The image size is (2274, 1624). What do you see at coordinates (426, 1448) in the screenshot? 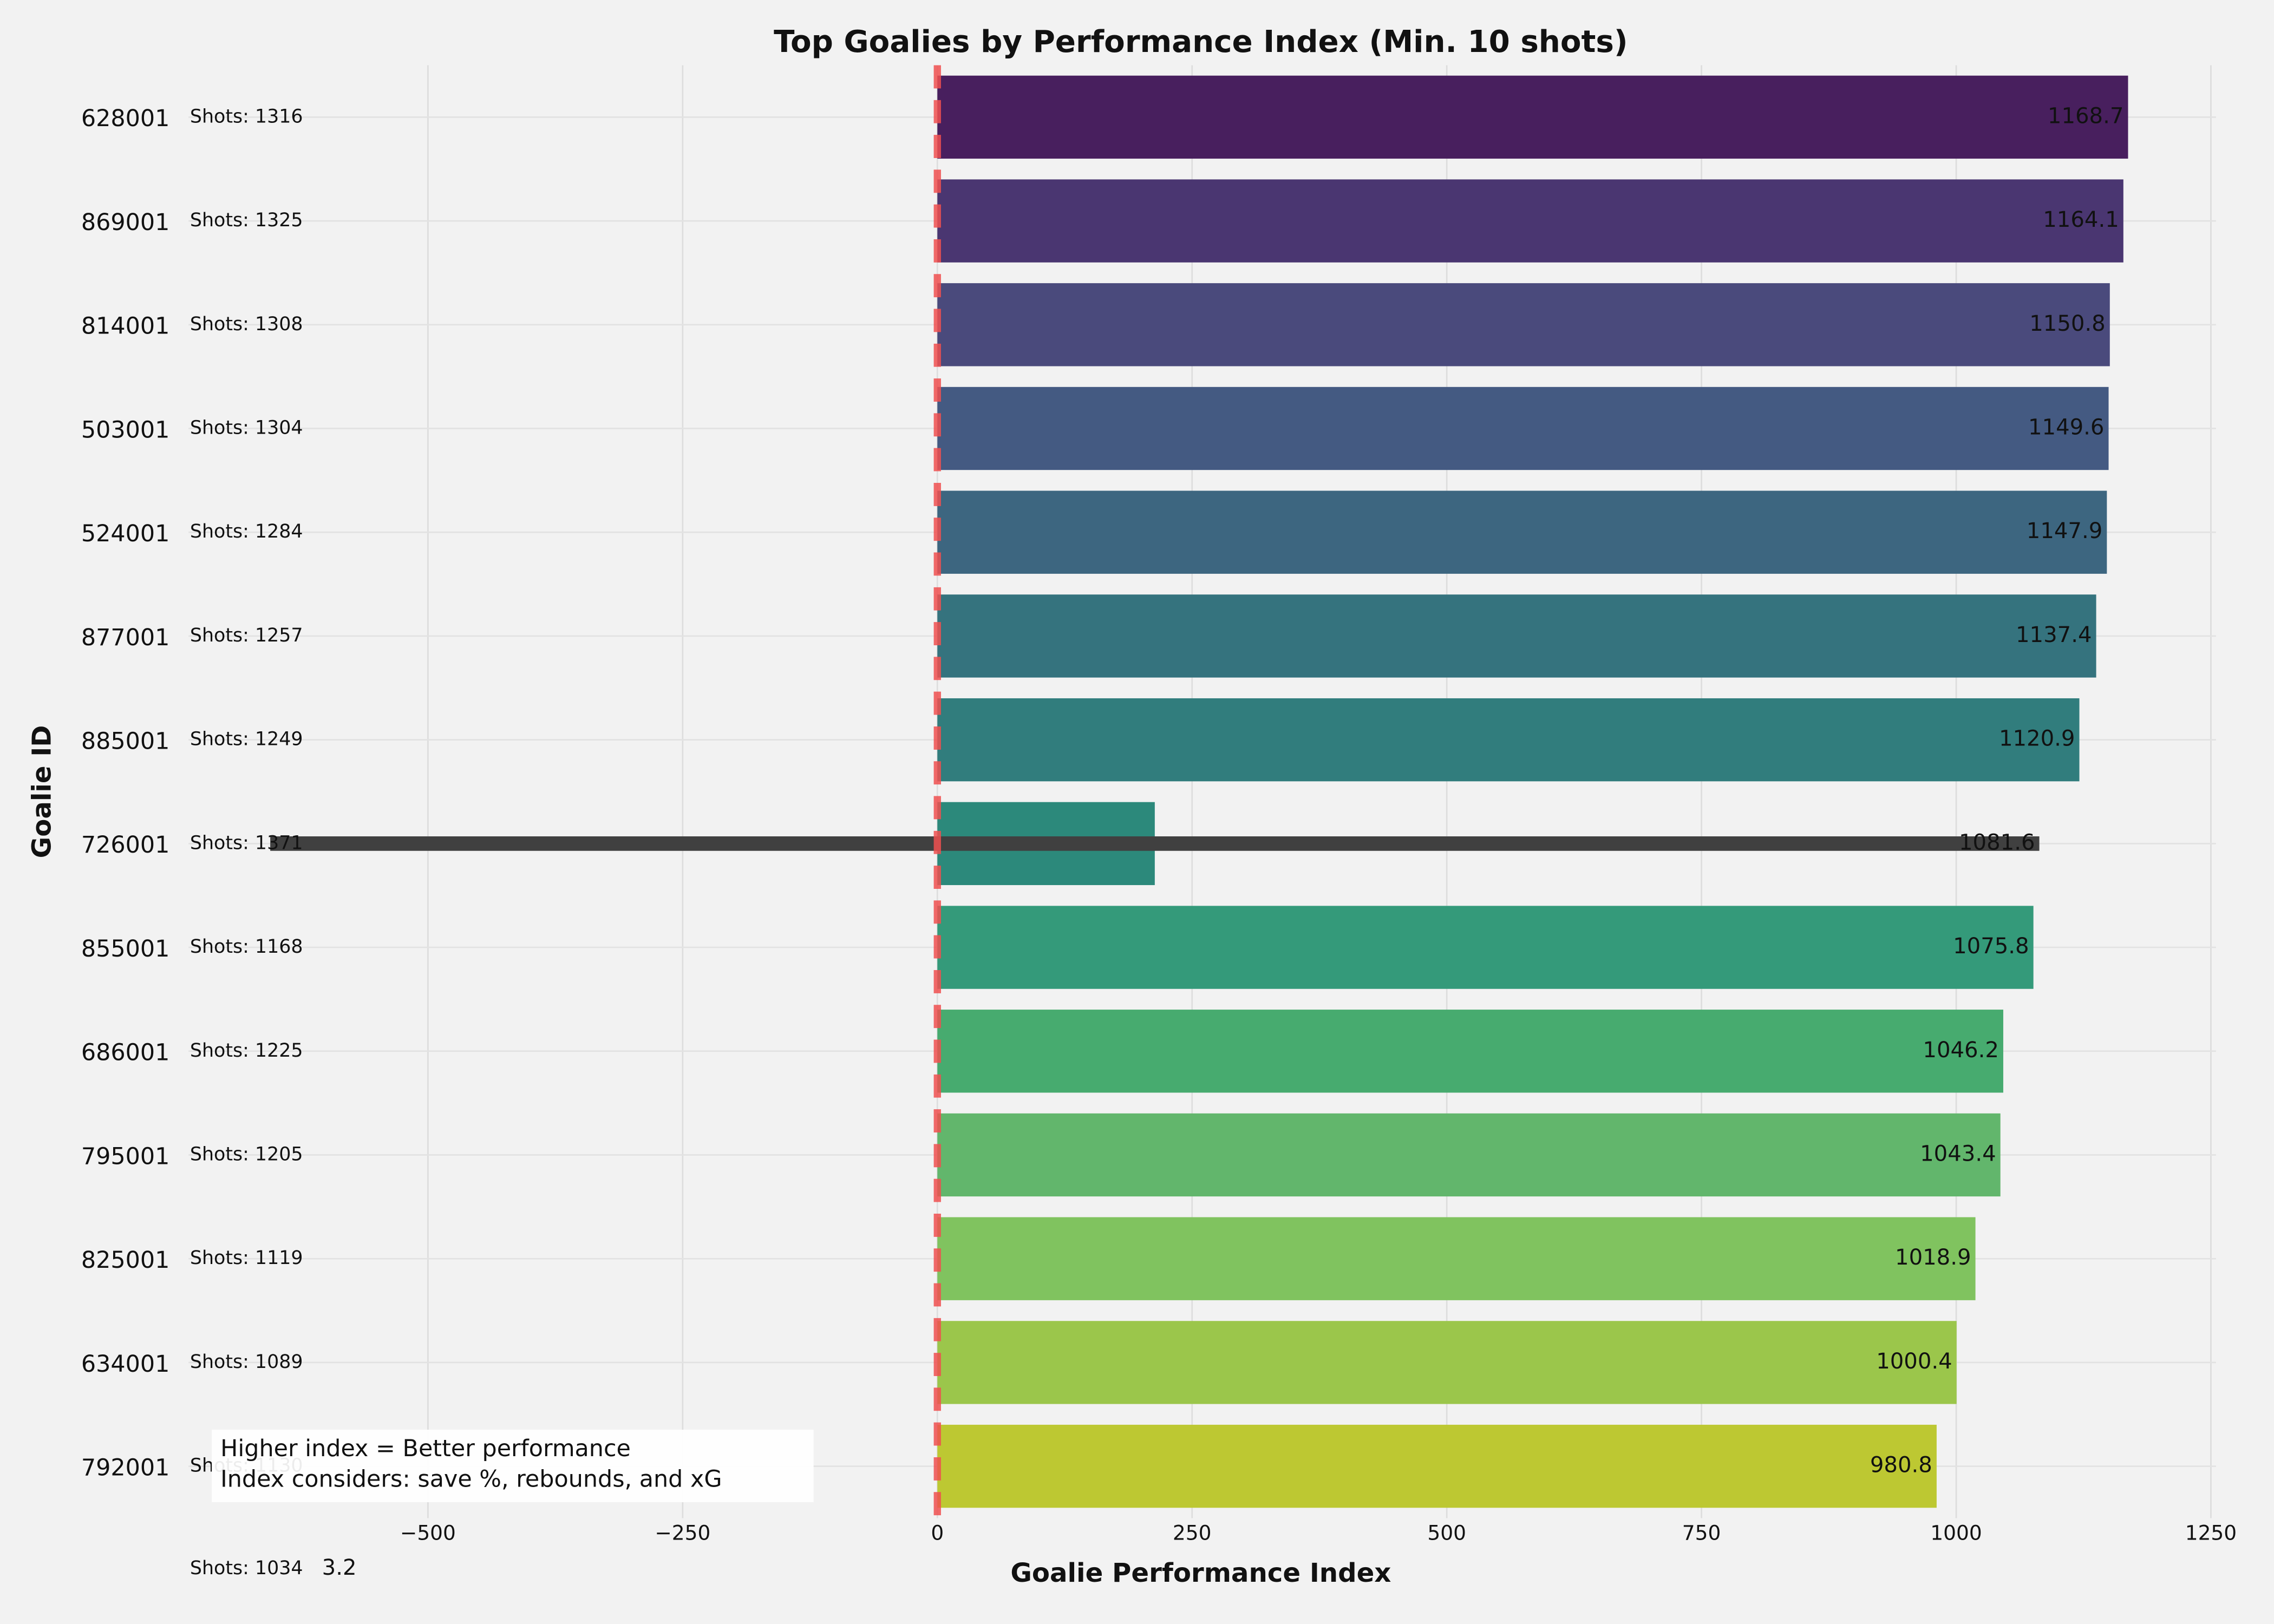
I see `annotation-text: Higher index = Better performance` at bounding box center [426, 1448].